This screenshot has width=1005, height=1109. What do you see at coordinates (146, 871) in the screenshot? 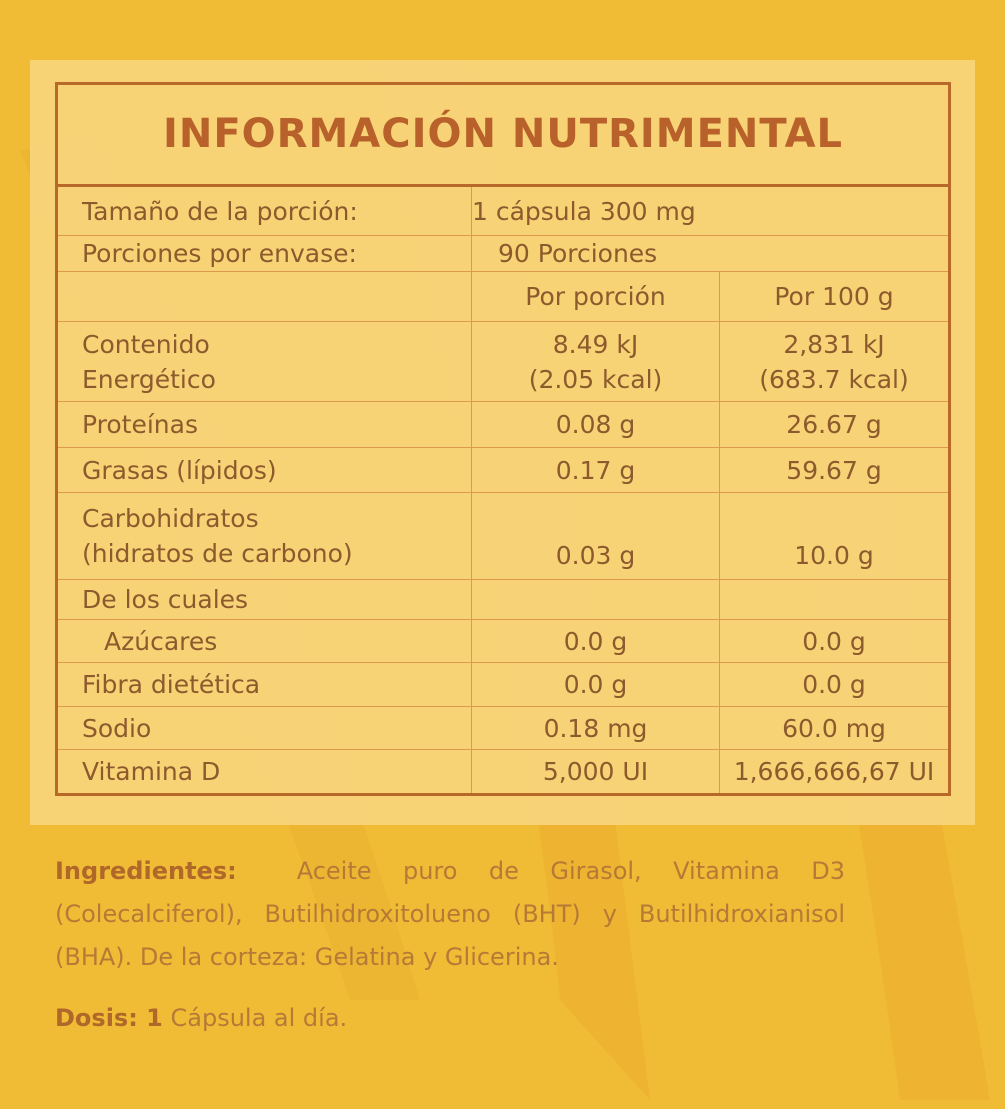
I see `ingredients-label: Ingredientes:` at bounding box center [146, 871].